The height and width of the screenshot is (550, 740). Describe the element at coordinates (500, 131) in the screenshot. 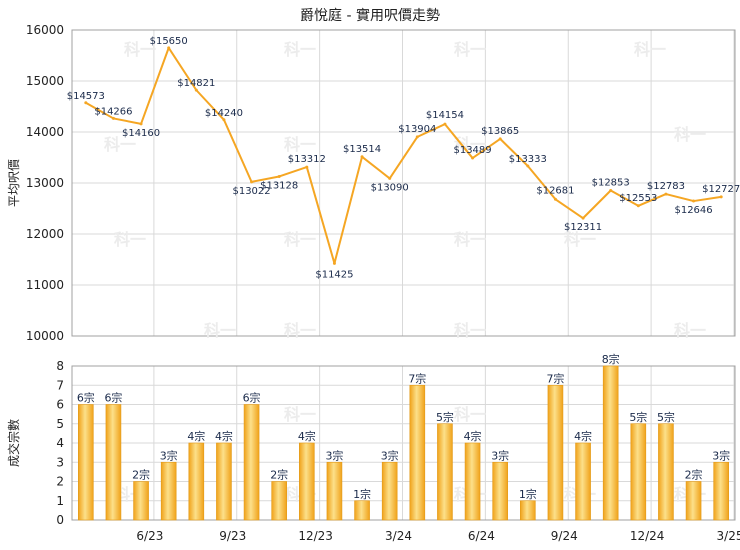

I see `price-data-label: $13865` at that location.